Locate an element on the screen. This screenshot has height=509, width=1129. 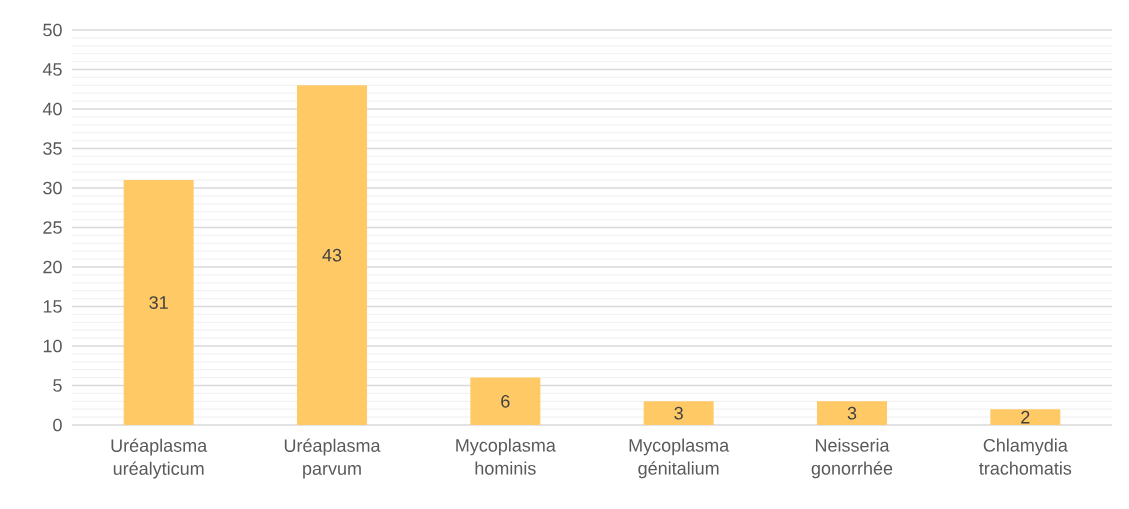
x-tick-label: Uréaplasma parvum is located at coordinates (332, 458).